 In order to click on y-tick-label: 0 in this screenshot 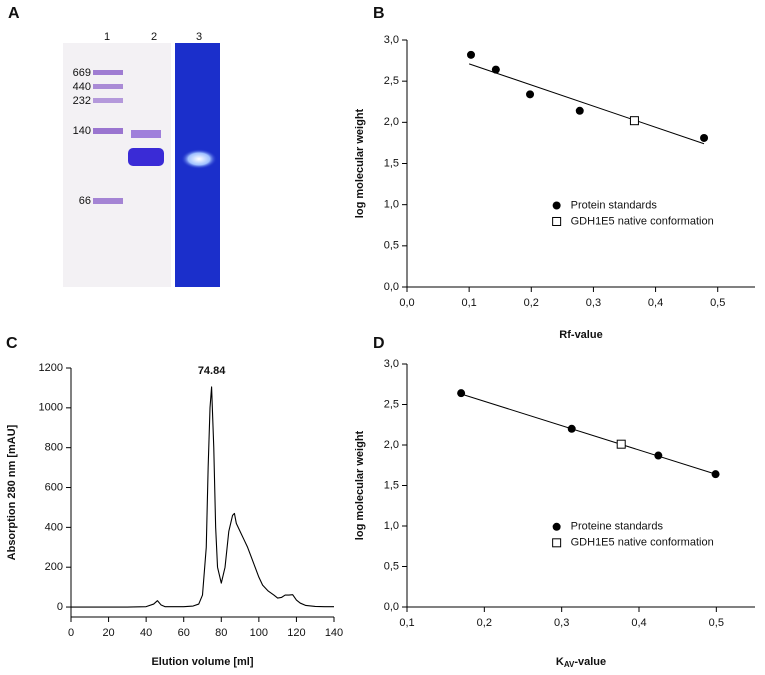, I will do `click(60, 607)`.